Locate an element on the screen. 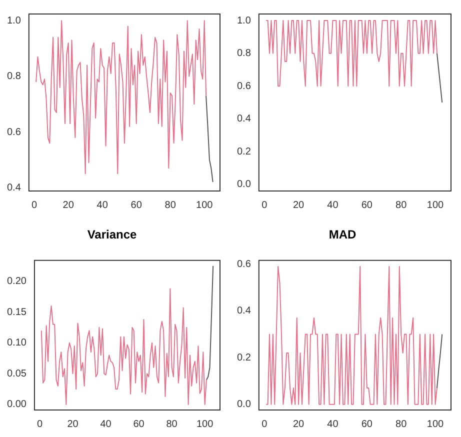 The image size is (461, 437). y-tick-label: 0.20 is located at coordinates (16, 282).